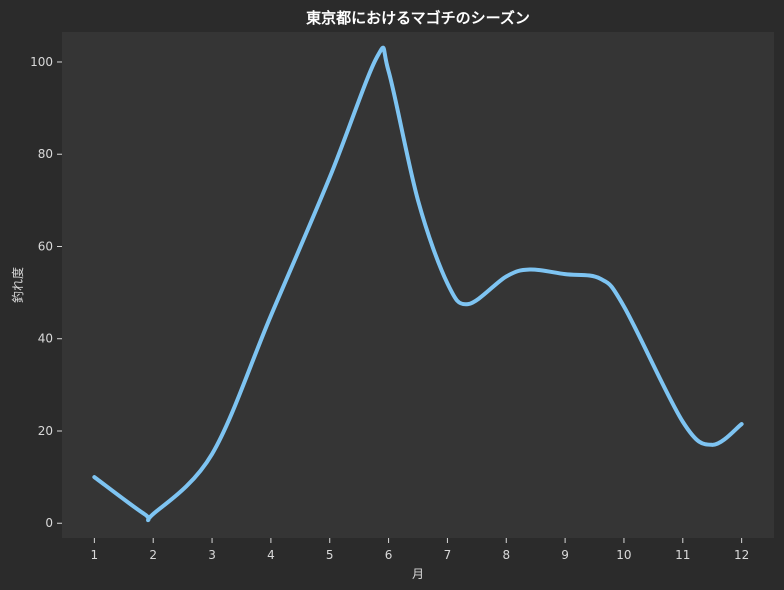 Image resolution: width=784 pixels, height=590 pixels. What do you see at coordinates (49, 523) in the screenshot?
I see `y-tick-label: 0` at bounding box center [49, 523].